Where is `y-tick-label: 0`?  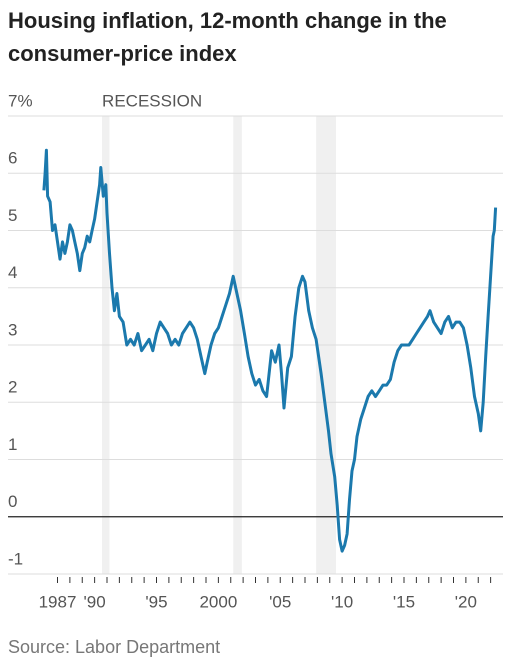
y-tick-label: 0 is located at coordinates (12, 501).